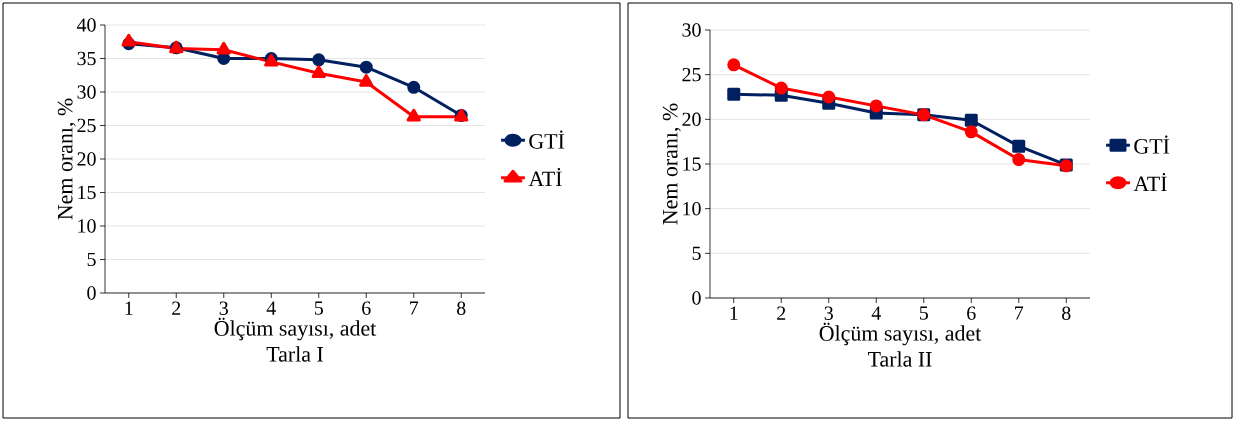  What do you see at coordinates (86, 25) in the screenshot?
I see `y-tick-label: 40` at bounding box center [86, 25].